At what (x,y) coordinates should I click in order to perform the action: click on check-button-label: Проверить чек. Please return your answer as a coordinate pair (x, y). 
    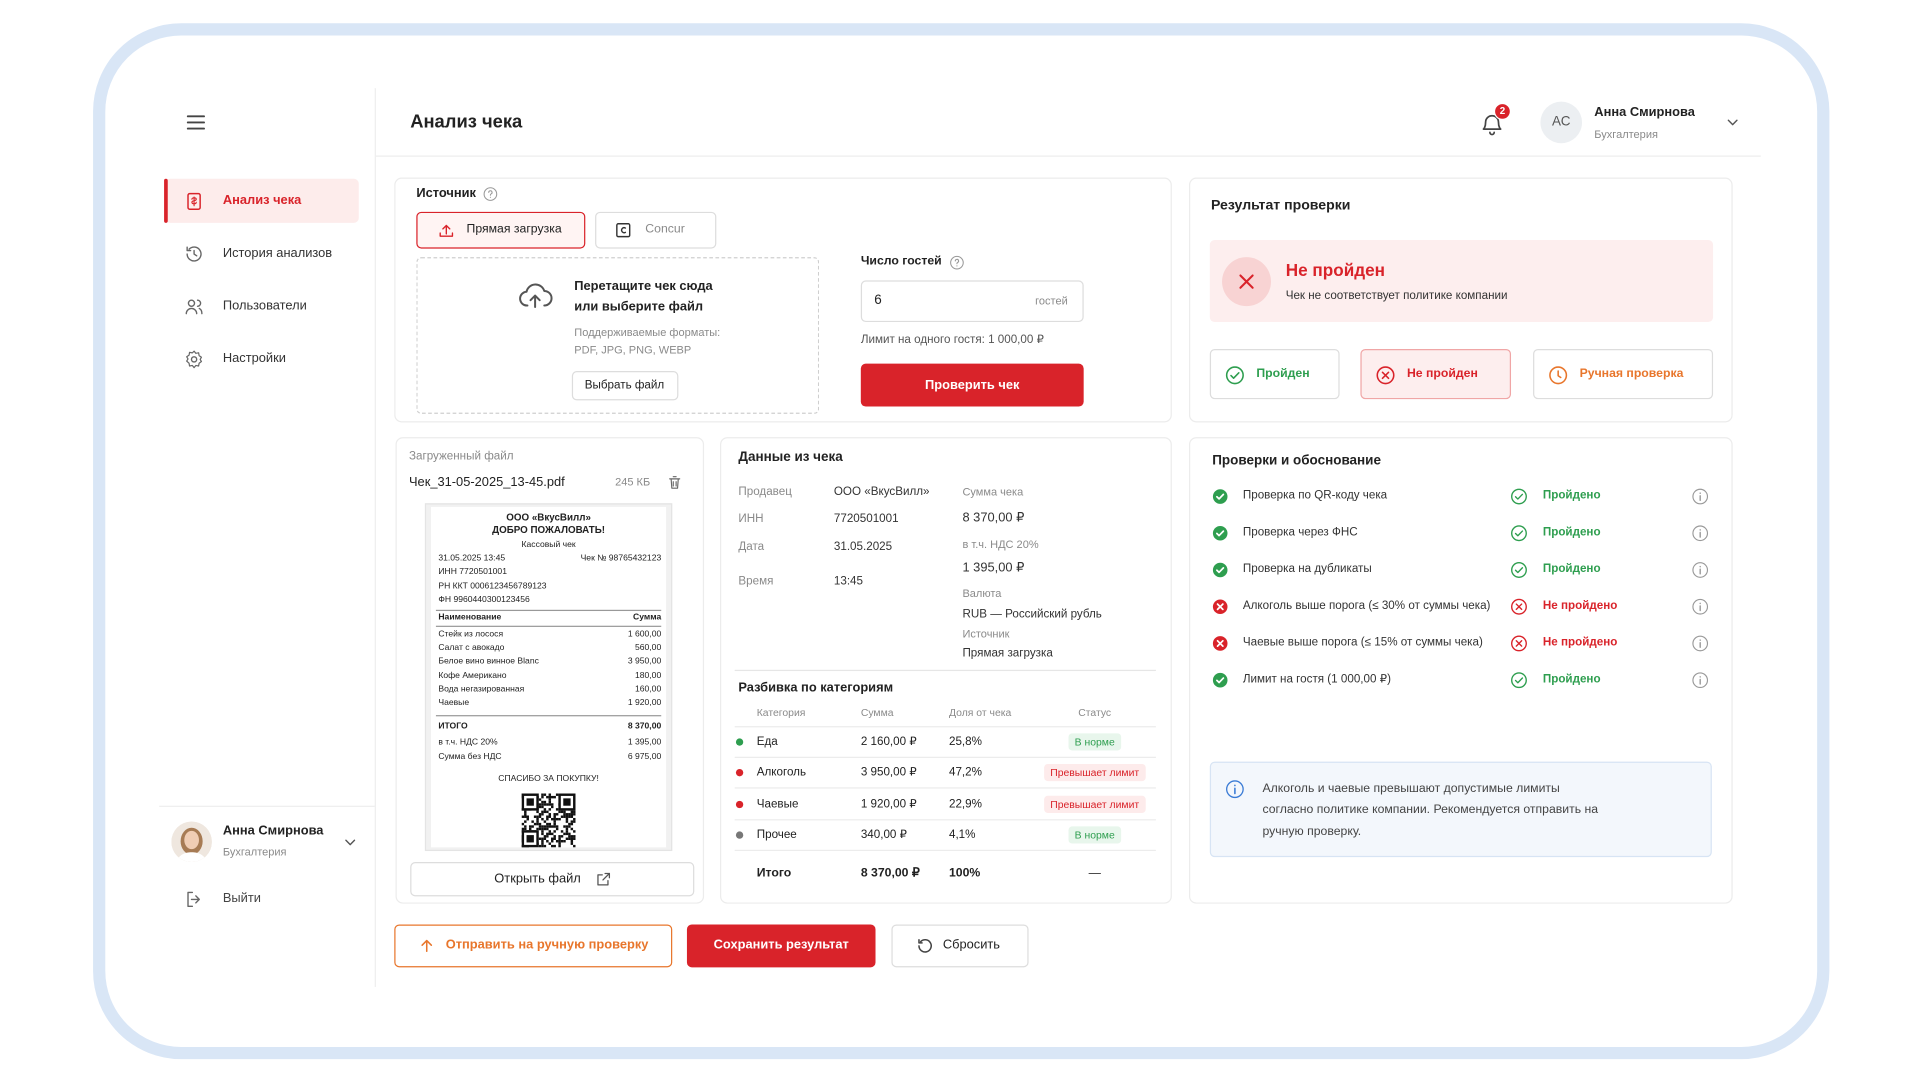
    Looking at the image, I should click on (972, 385).